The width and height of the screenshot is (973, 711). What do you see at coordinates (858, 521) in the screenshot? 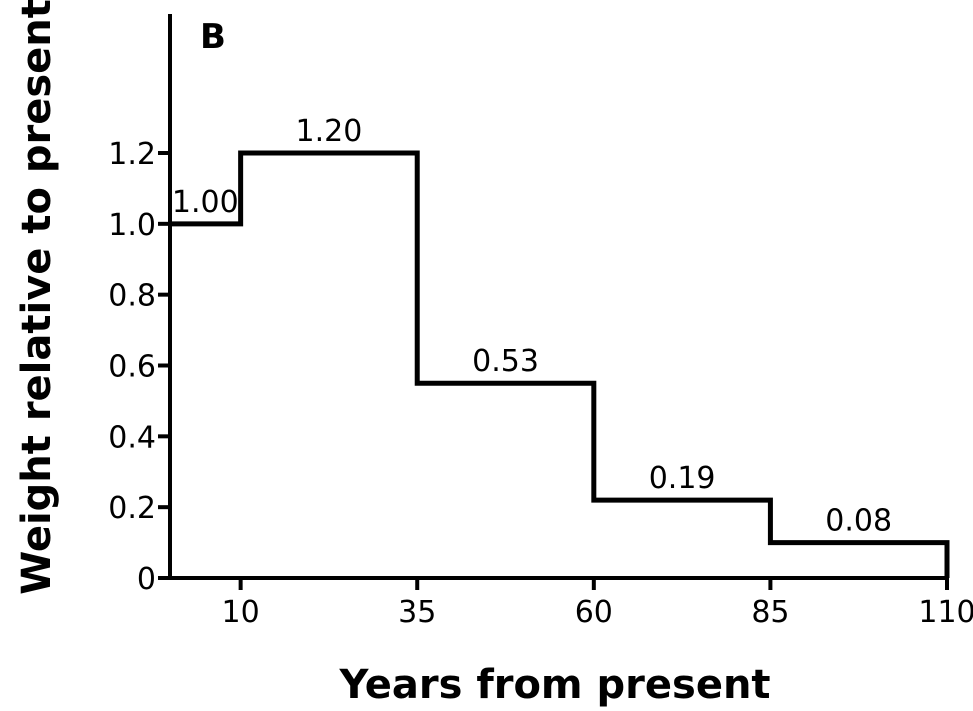
I see `data-label: 0.08` at bounding box center [858, 521].